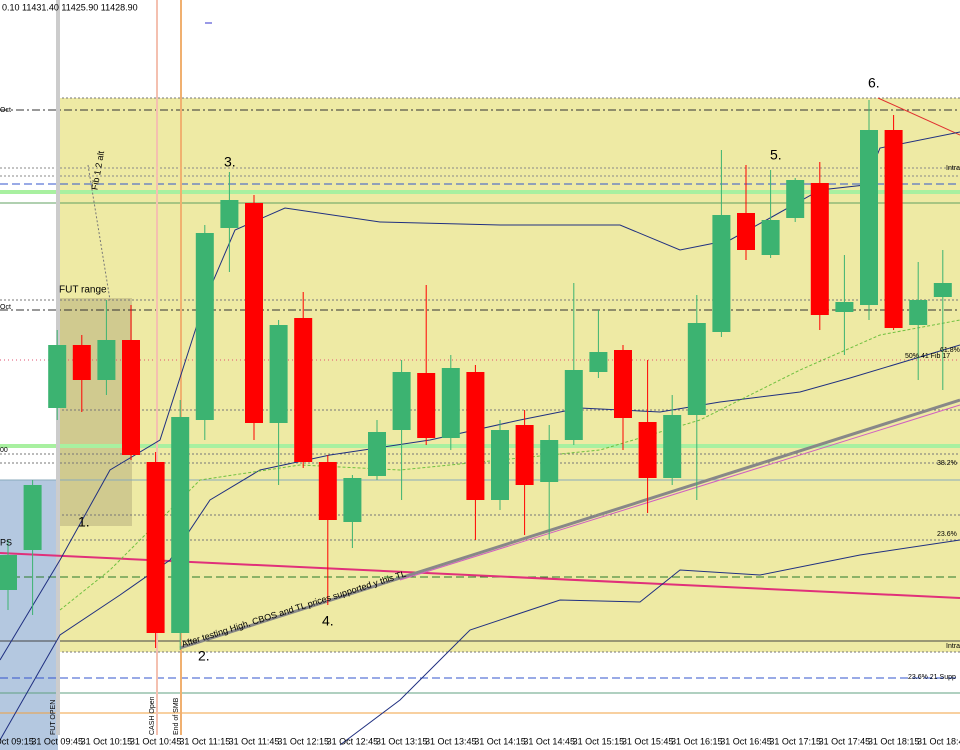  What do you see at coordinates (57, 741) in the screenshot?
I see `x-tick-label: 31 Oct 09:45` at bounding box center [57, 741].